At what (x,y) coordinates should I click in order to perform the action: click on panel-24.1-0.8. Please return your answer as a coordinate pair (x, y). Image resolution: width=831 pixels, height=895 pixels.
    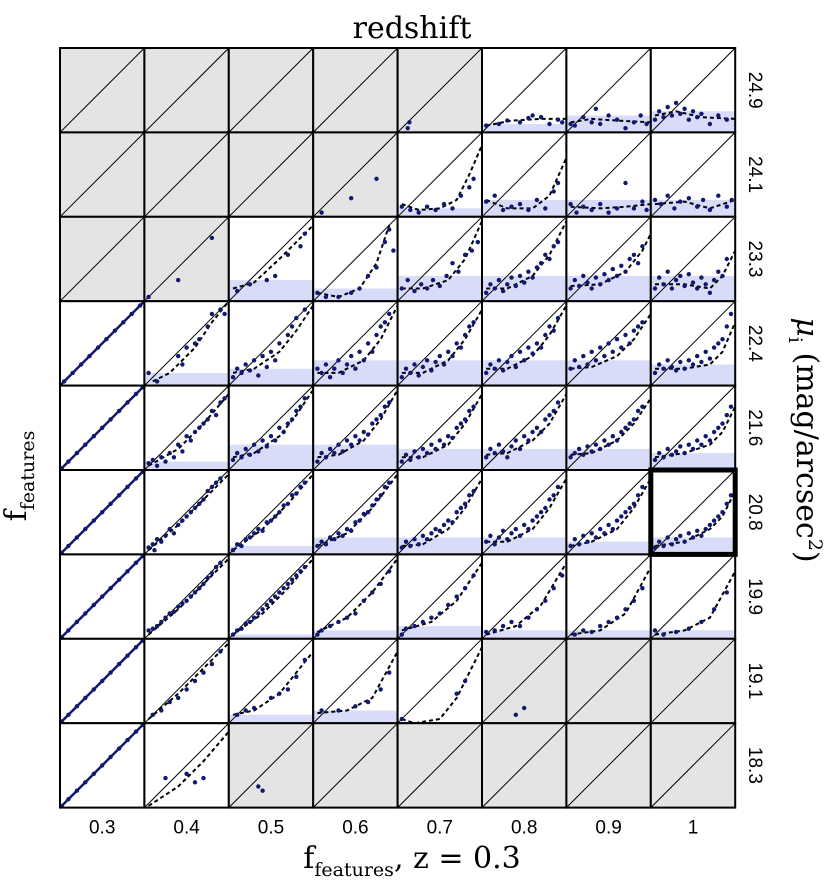
    Looking at the image, I should click on (524, 174).